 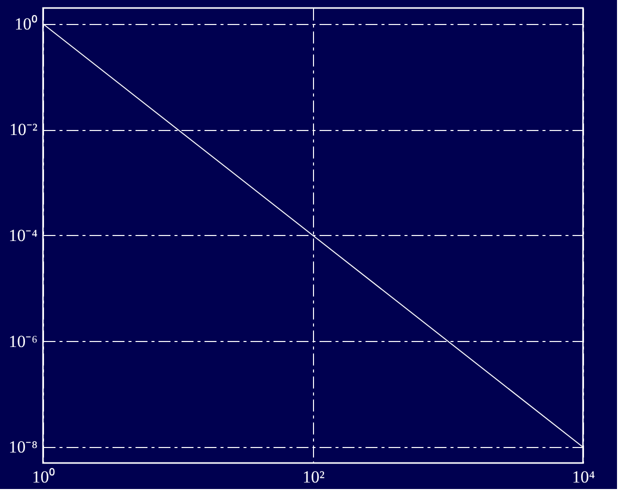 What do you see at coordinates (23, 447) in the screenshot?
I see `y-tick-label: 10⁻⁸` at bounding box center [23, 447].